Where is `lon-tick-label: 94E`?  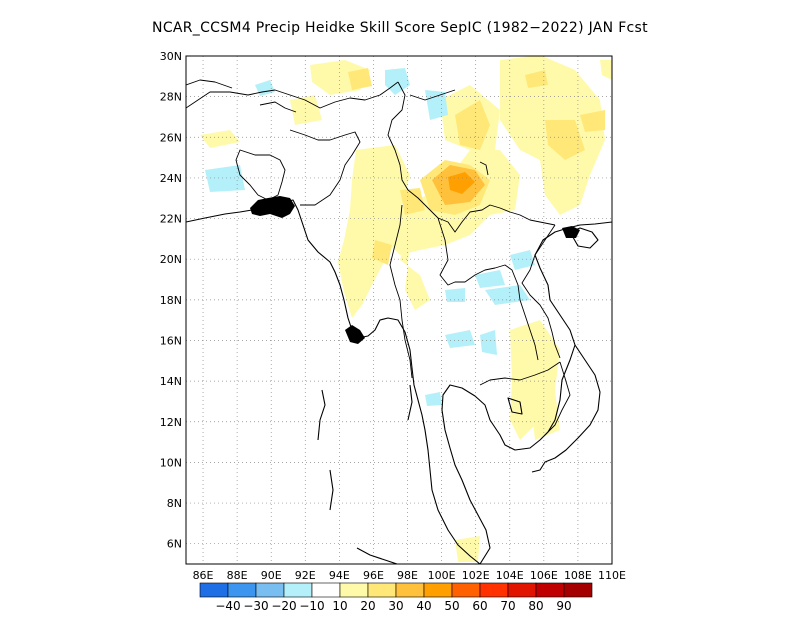
lon-tick-label: 94E is located at coordinates (339, 575).